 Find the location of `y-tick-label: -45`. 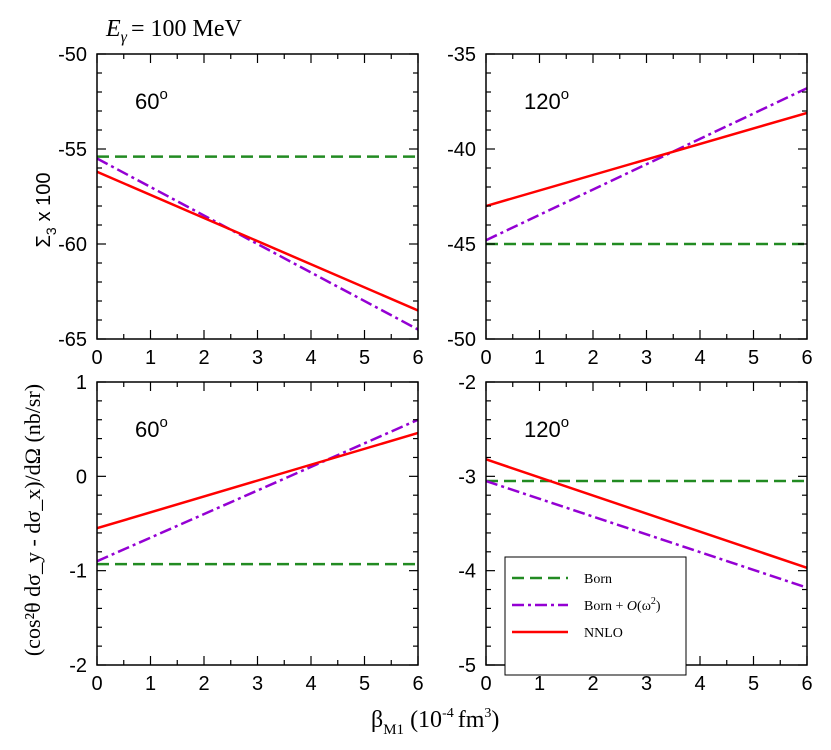

y-tick-label: -45 is located at coordinates (461, 245).